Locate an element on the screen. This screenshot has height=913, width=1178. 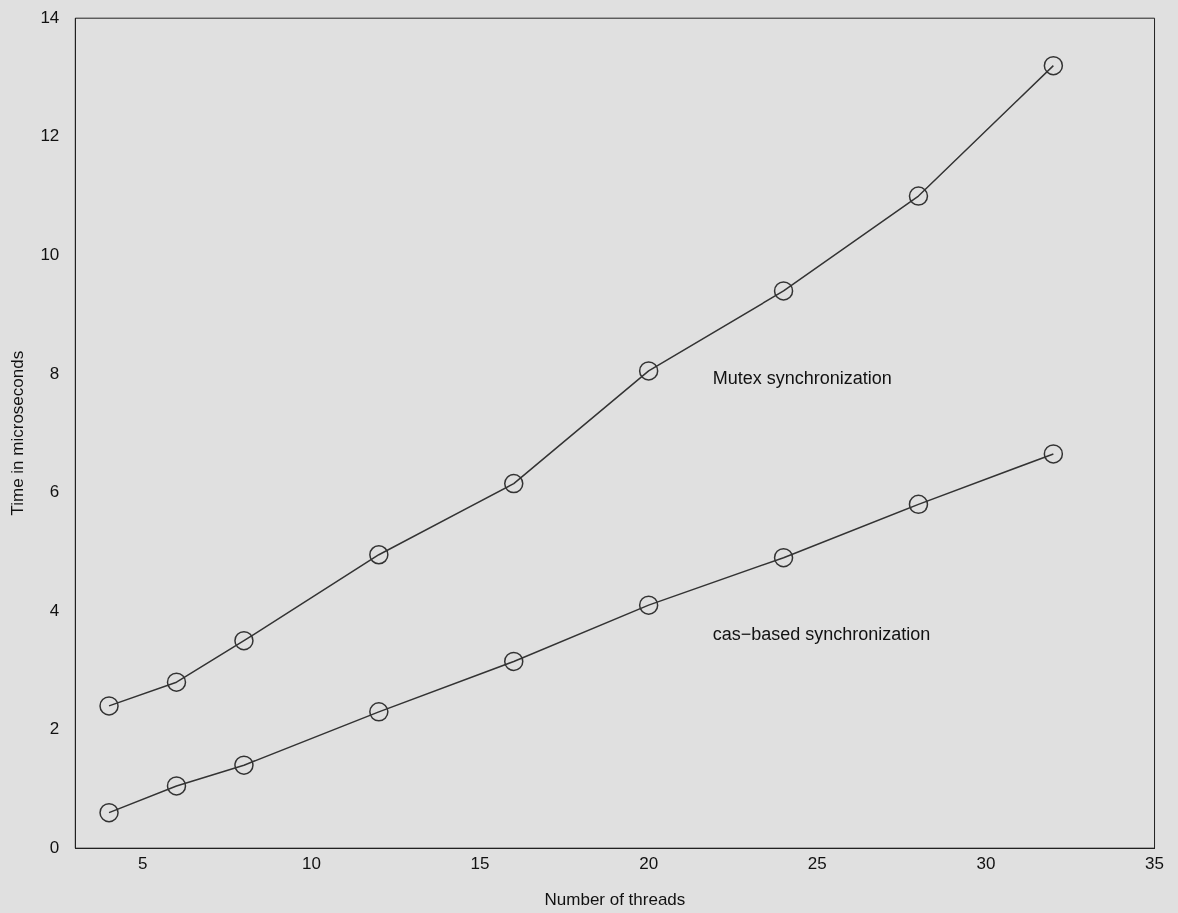
x-tick-label: 20 is located at coordinates (649, 864).